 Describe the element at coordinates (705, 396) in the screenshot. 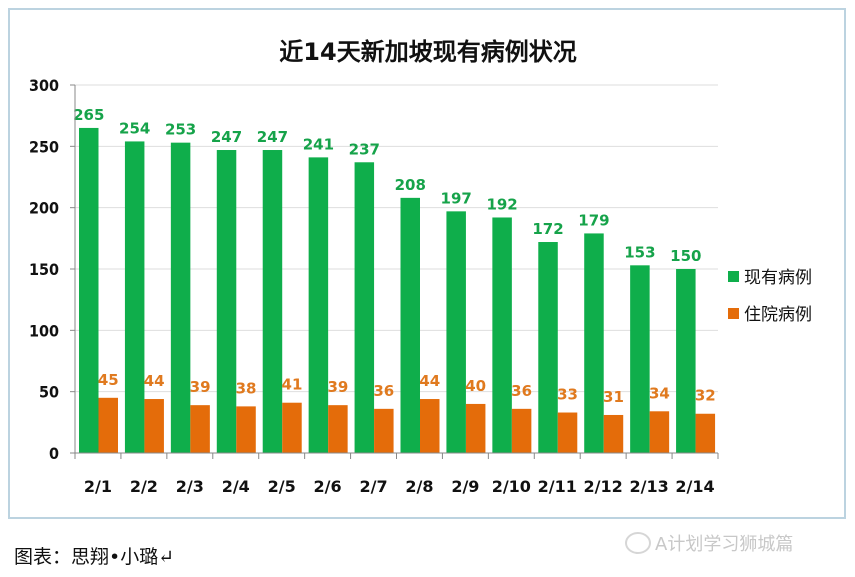

I see `data-label: 32` at that location.